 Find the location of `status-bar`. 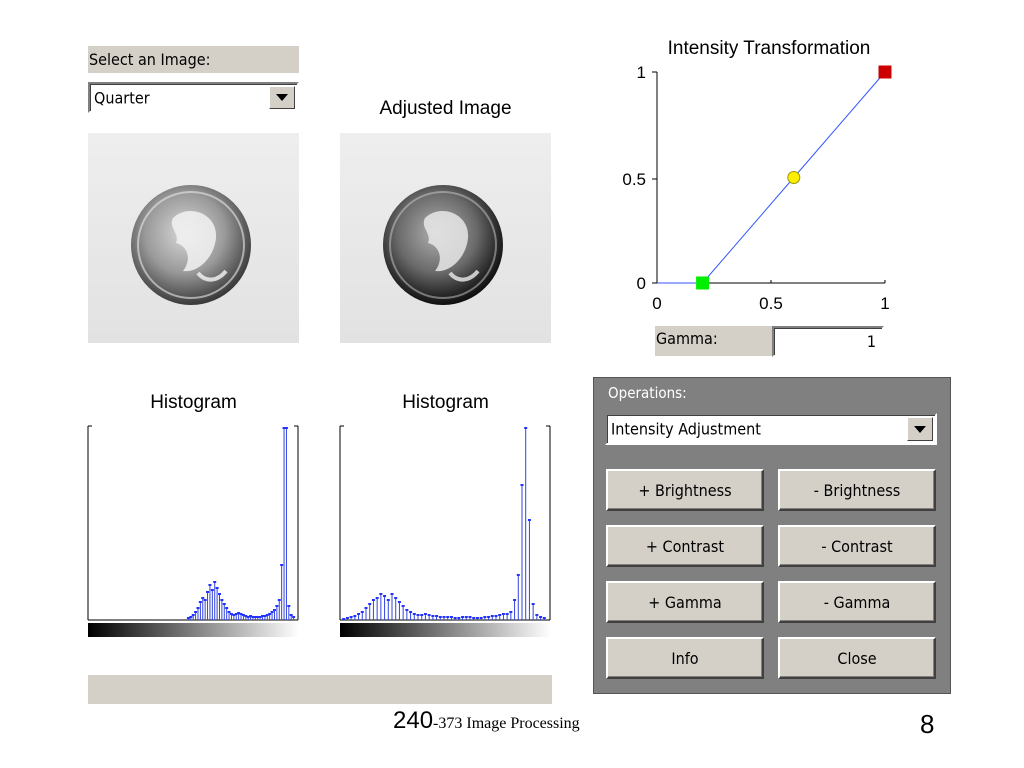

status-bar is located at coordinates (320, 689).